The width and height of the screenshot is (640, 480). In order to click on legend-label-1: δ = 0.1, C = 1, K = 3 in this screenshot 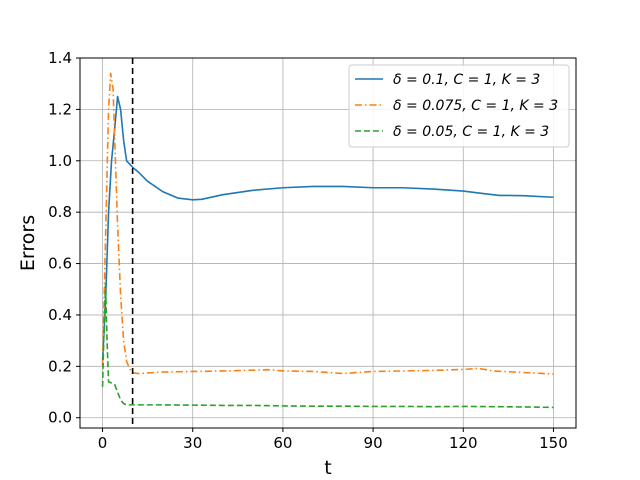, I will do `click(466, 80)`.